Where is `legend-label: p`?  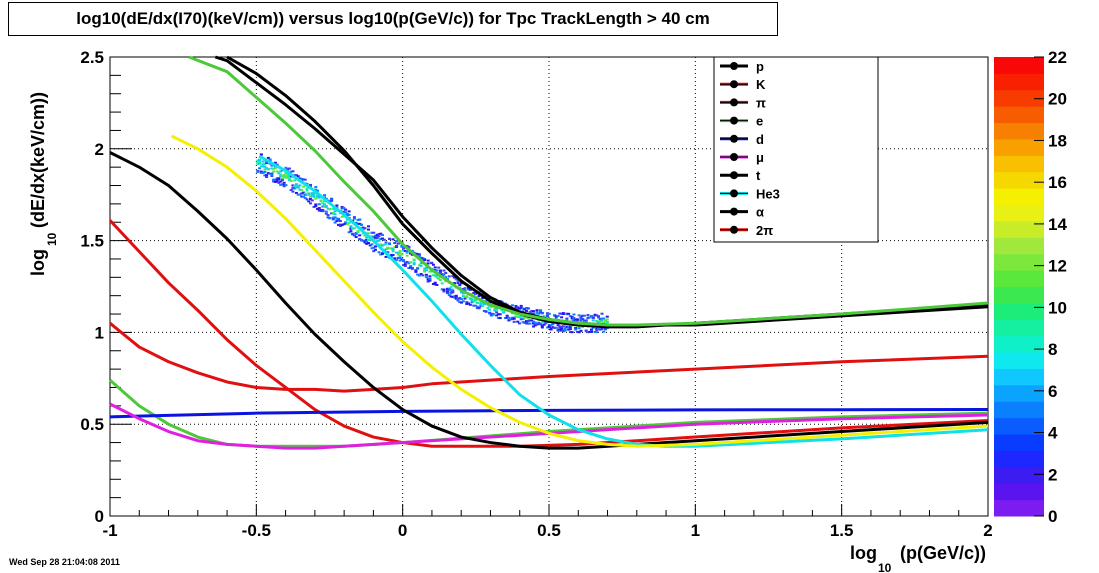
legend-label: p is located at coordinates (760, 66).